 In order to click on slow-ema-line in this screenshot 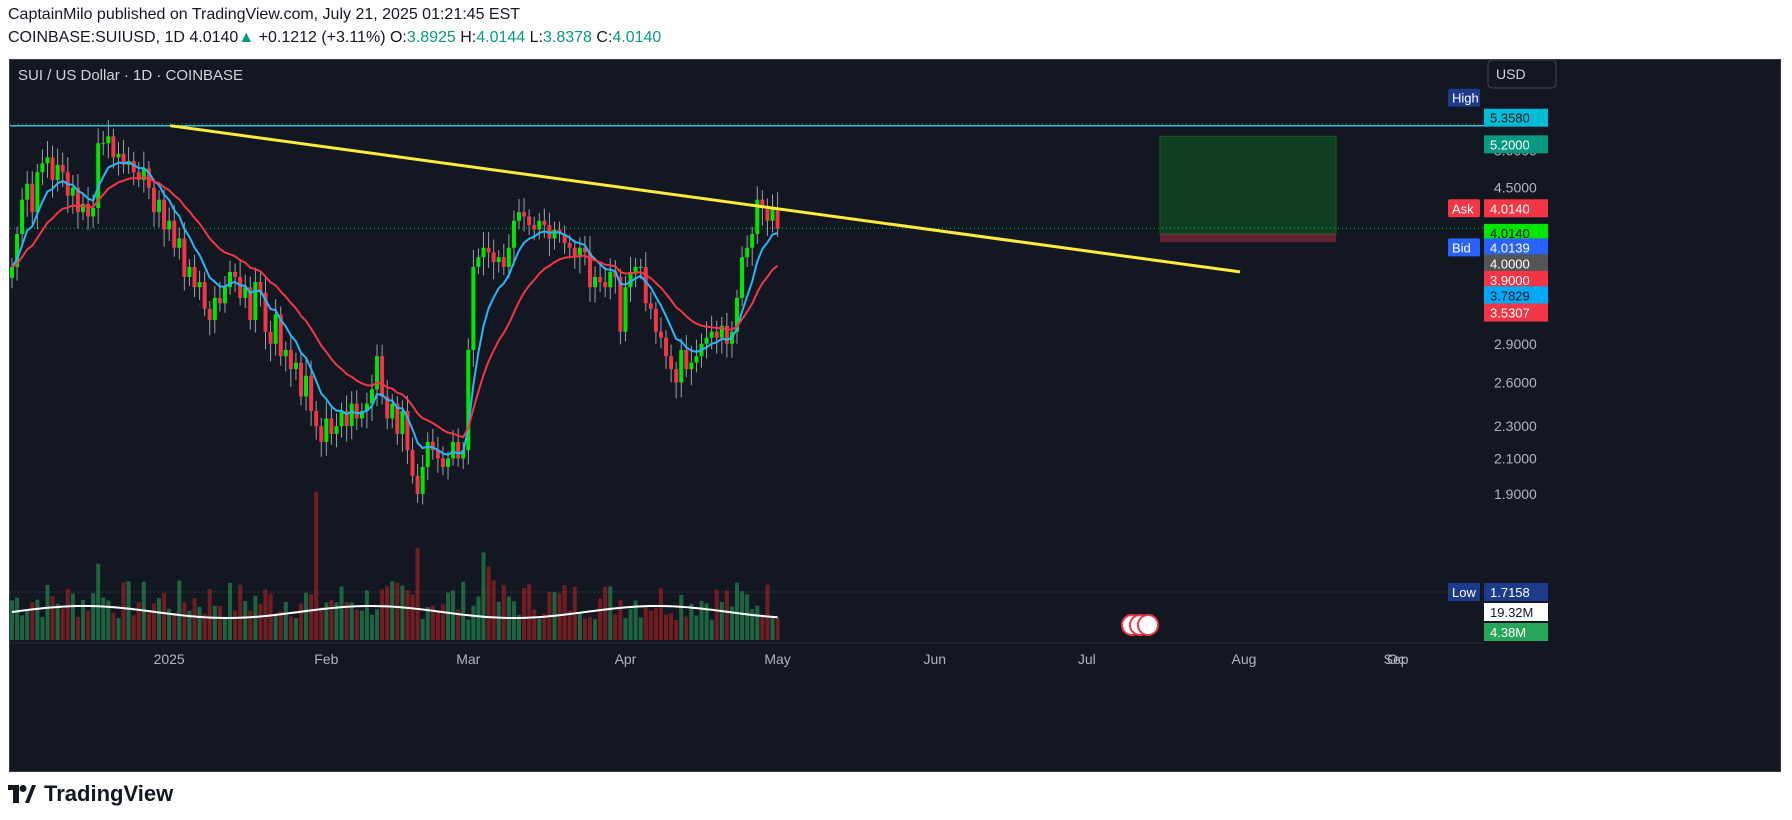, I will do `click(395, 307)`.